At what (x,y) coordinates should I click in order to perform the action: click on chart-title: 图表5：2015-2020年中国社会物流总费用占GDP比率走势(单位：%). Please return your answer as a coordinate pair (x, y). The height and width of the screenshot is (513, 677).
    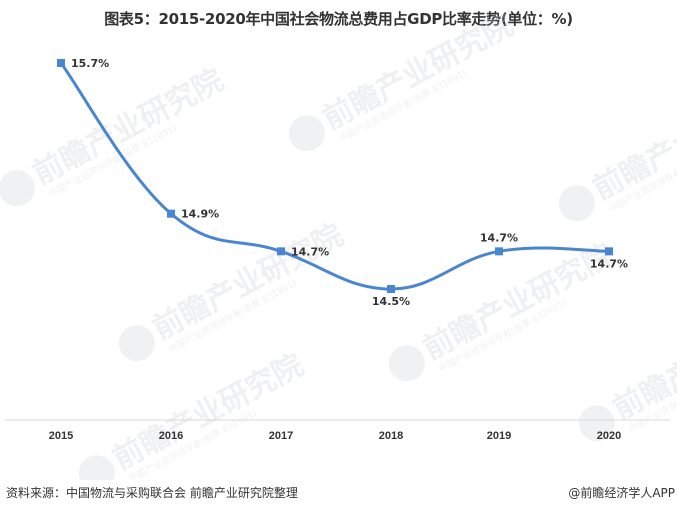
    Looking at the image, I should click on (338, 19).